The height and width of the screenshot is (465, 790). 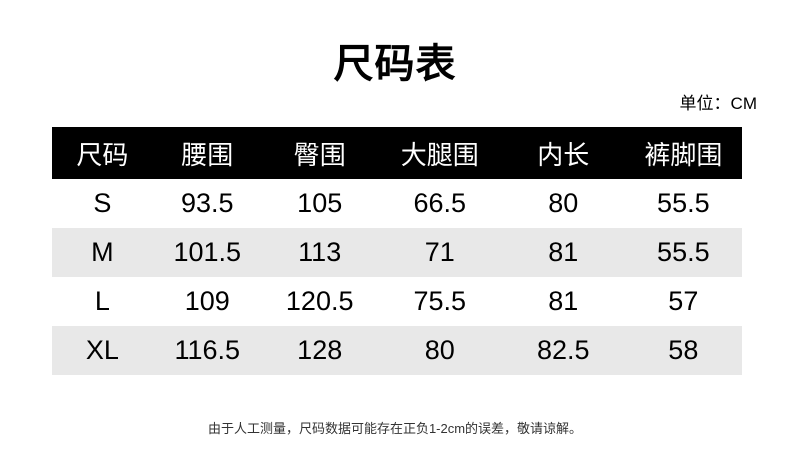 What do you see at coordinates (207, 301) in the screenshot?
I see `measurement-cell: 109` at bounding box center [207, 301].